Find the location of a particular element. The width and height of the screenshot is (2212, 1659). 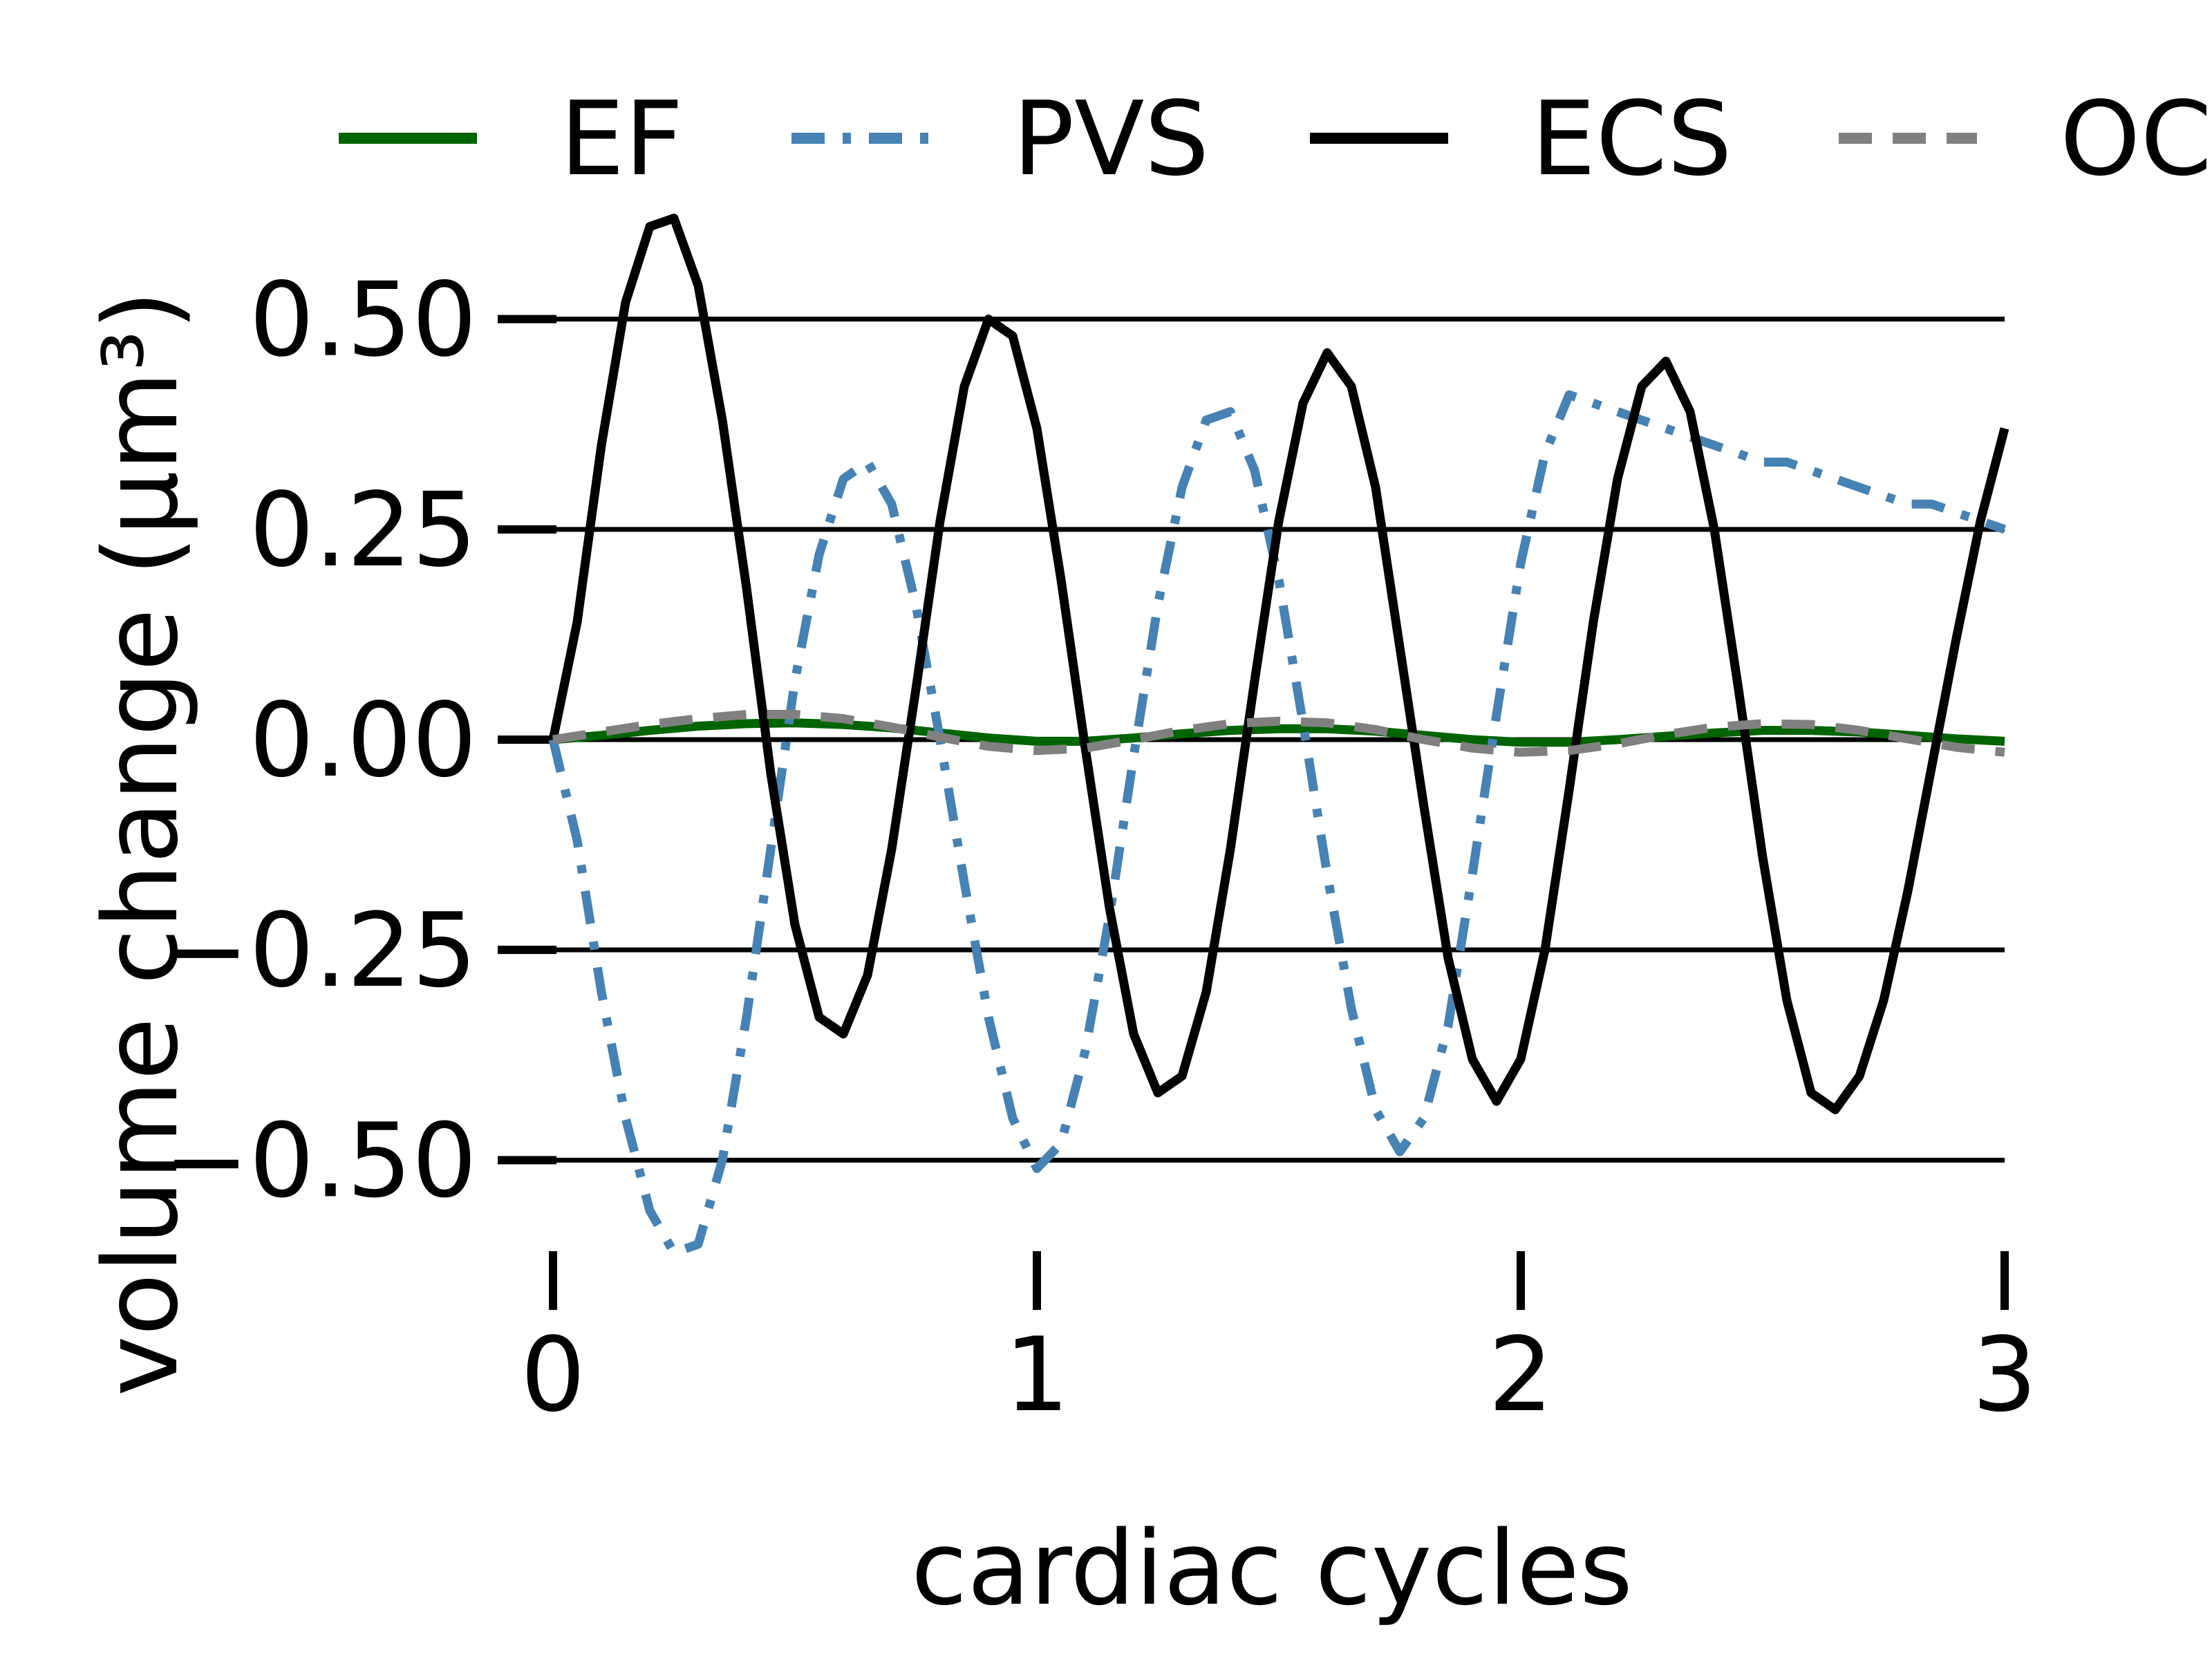

legend-label-pvs: PVS is located at coordinates (1111, 138).